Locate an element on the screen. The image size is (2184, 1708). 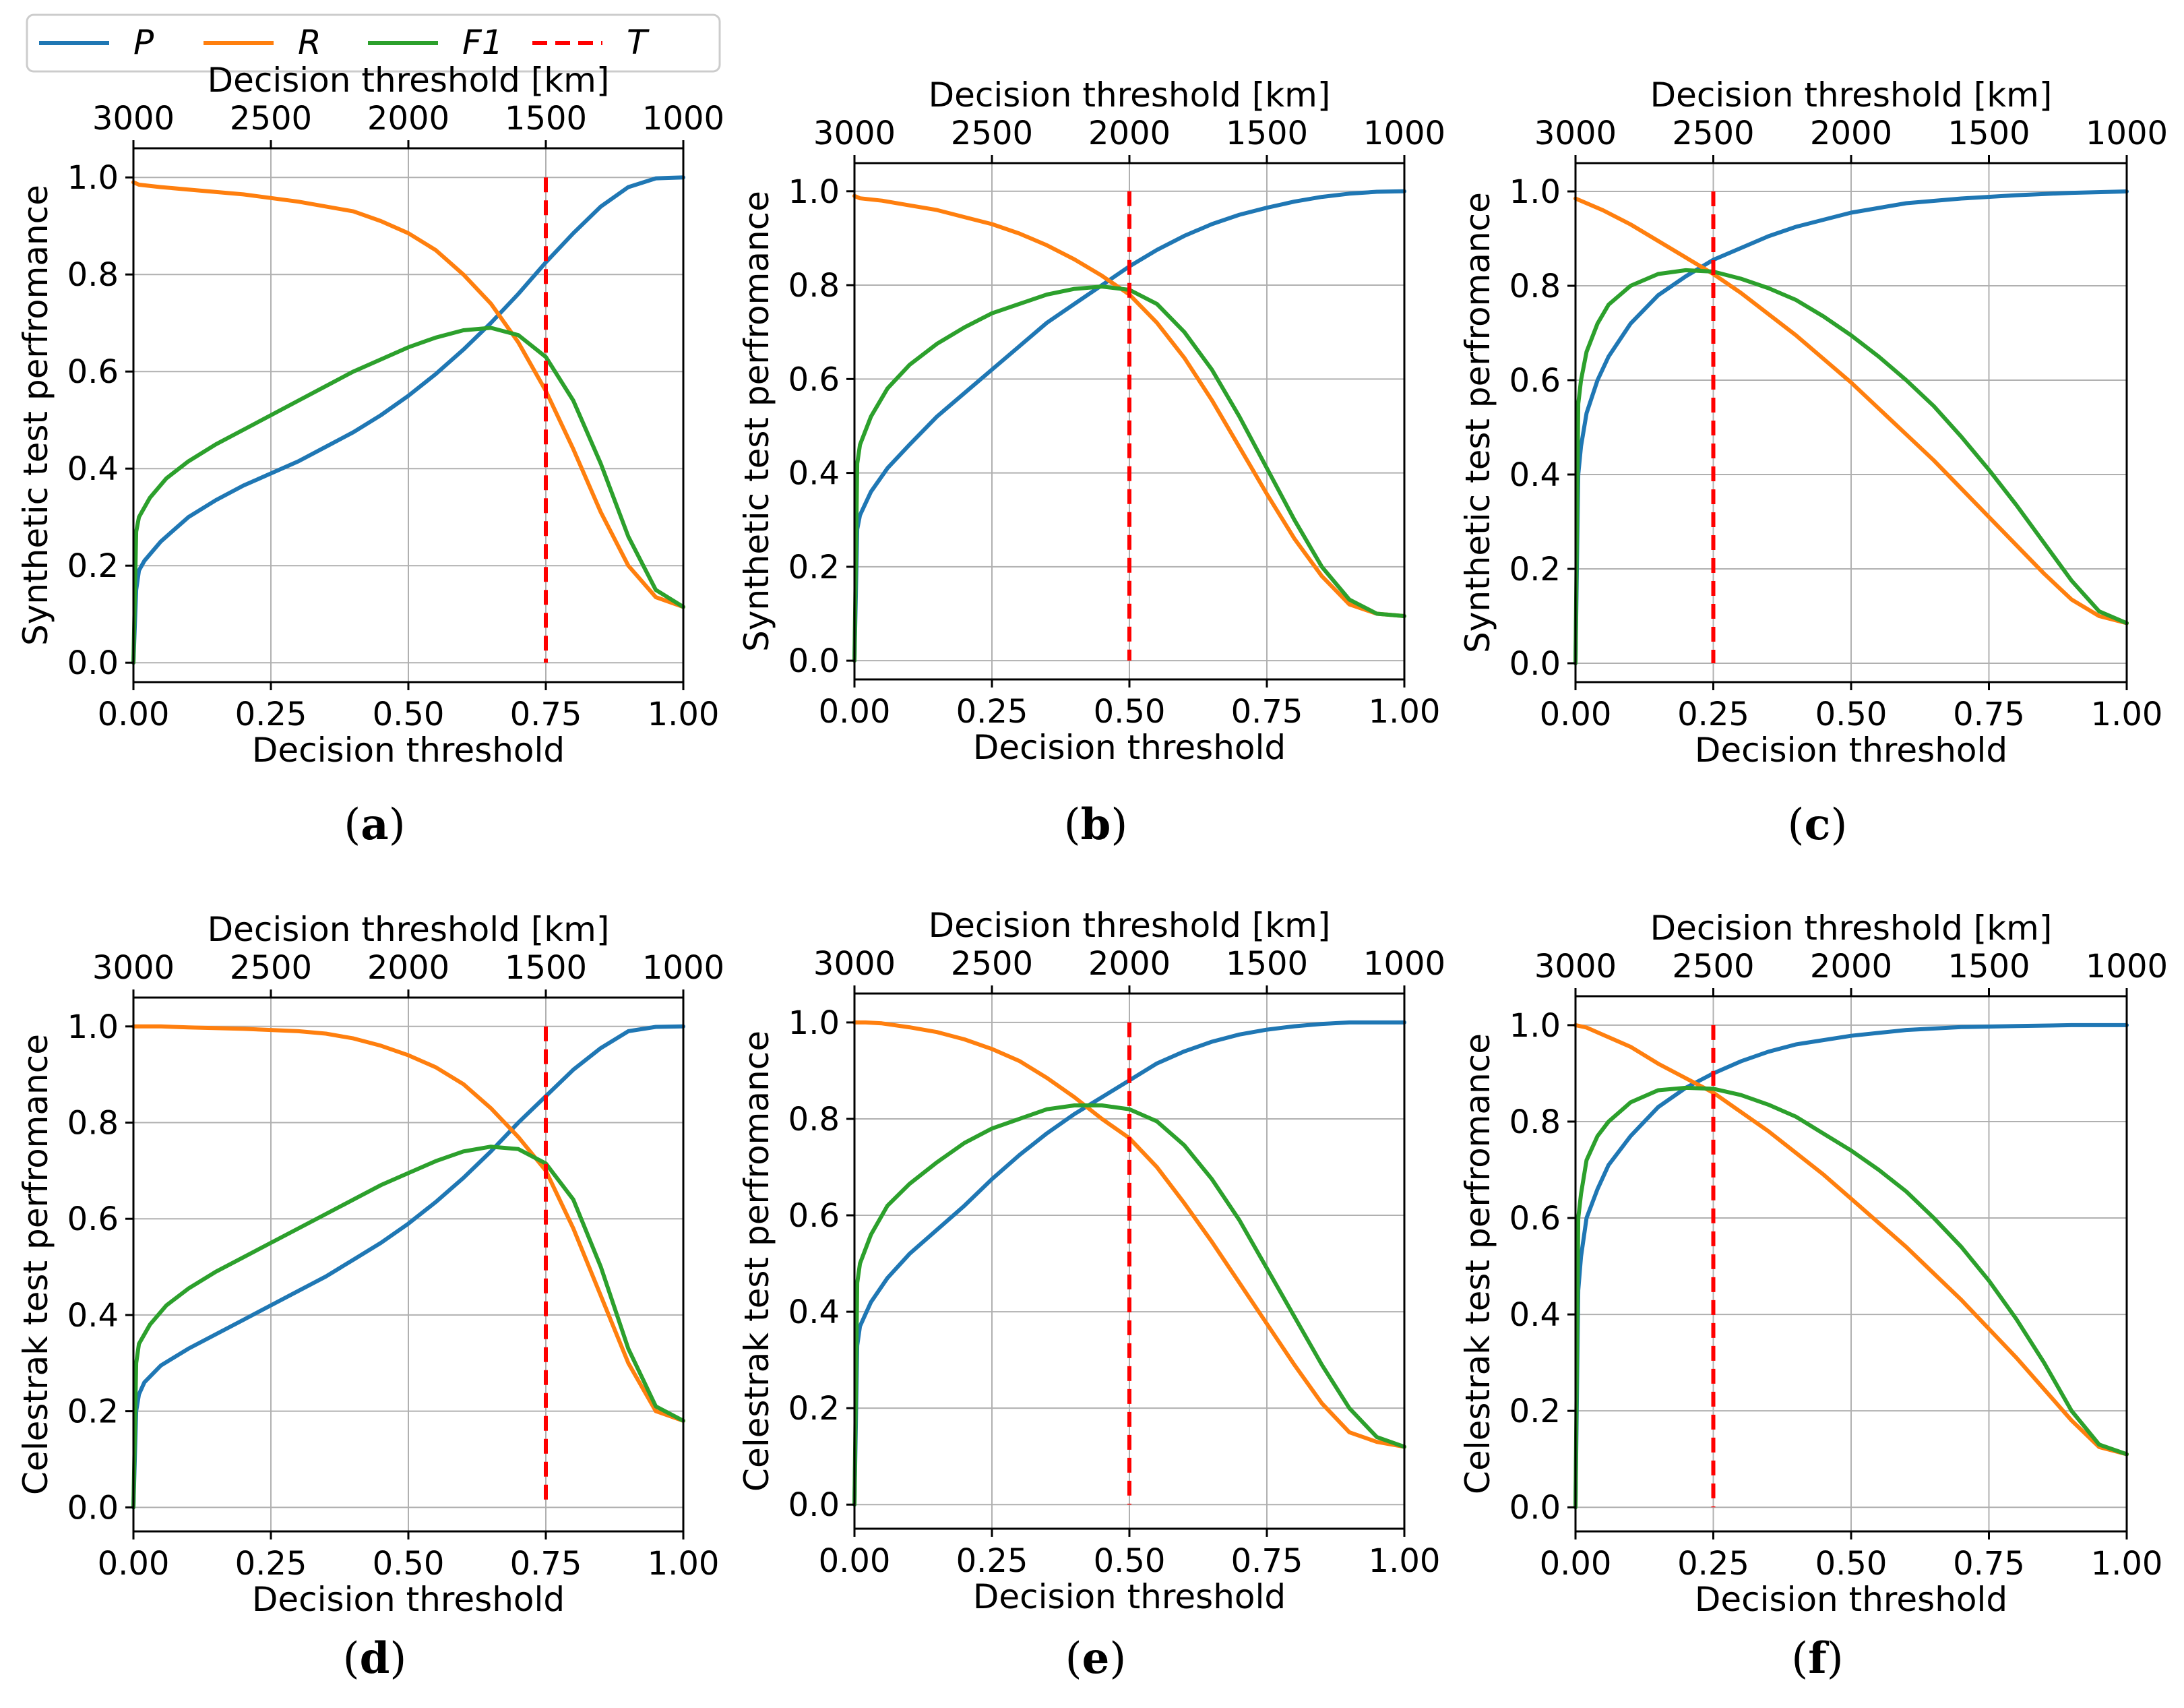
legend-item-p: P is located at coordinates (96, 43).